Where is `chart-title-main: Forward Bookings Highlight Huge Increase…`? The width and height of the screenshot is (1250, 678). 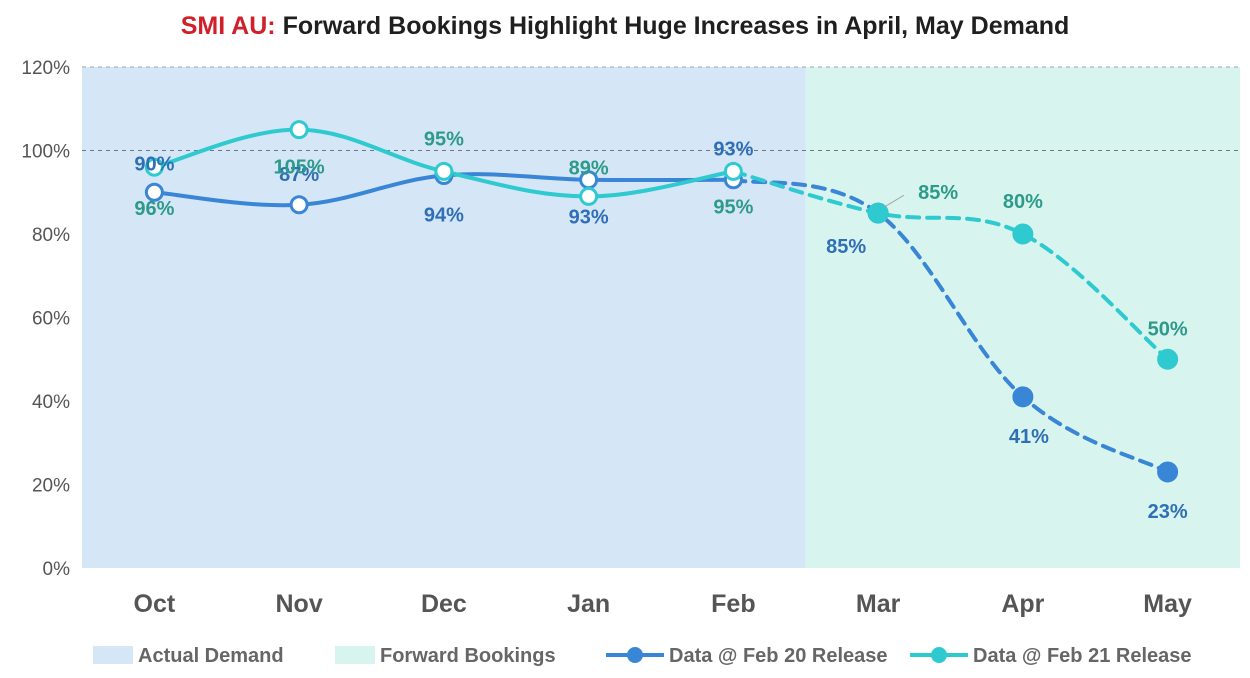 chart-title-main: Forward Bookings Highlight Huge Increase… is located at coordinates (676, 26).